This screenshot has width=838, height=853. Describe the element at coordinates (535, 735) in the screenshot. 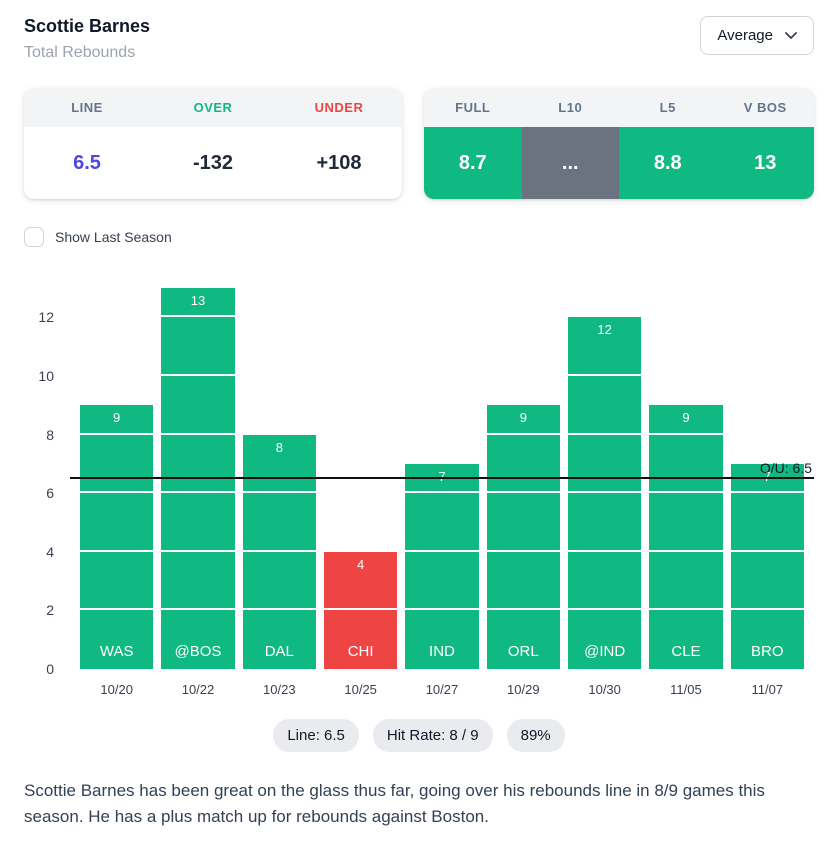

I see `hit-pct-pill: 89%` at that location.